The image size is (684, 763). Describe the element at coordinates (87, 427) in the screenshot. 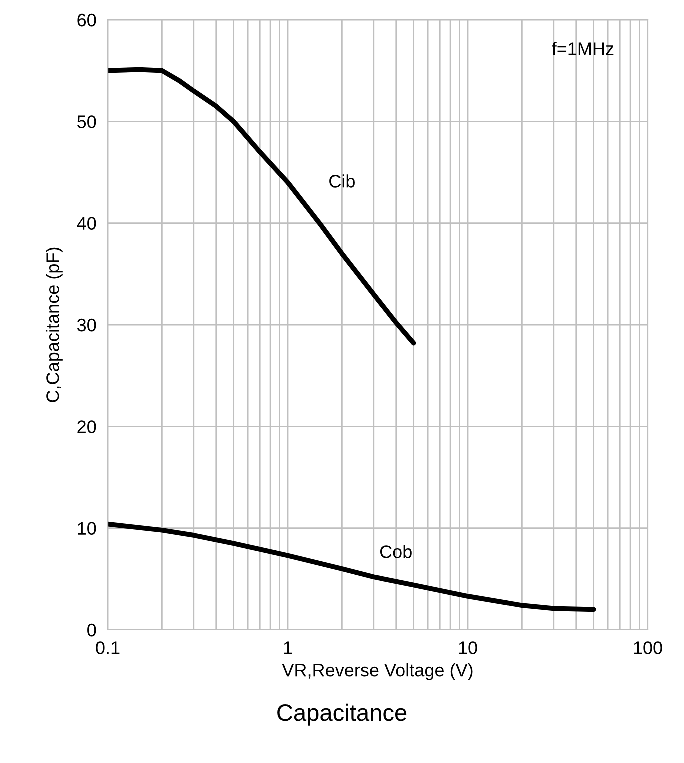

I see `y-tick-label: 20` at that location.